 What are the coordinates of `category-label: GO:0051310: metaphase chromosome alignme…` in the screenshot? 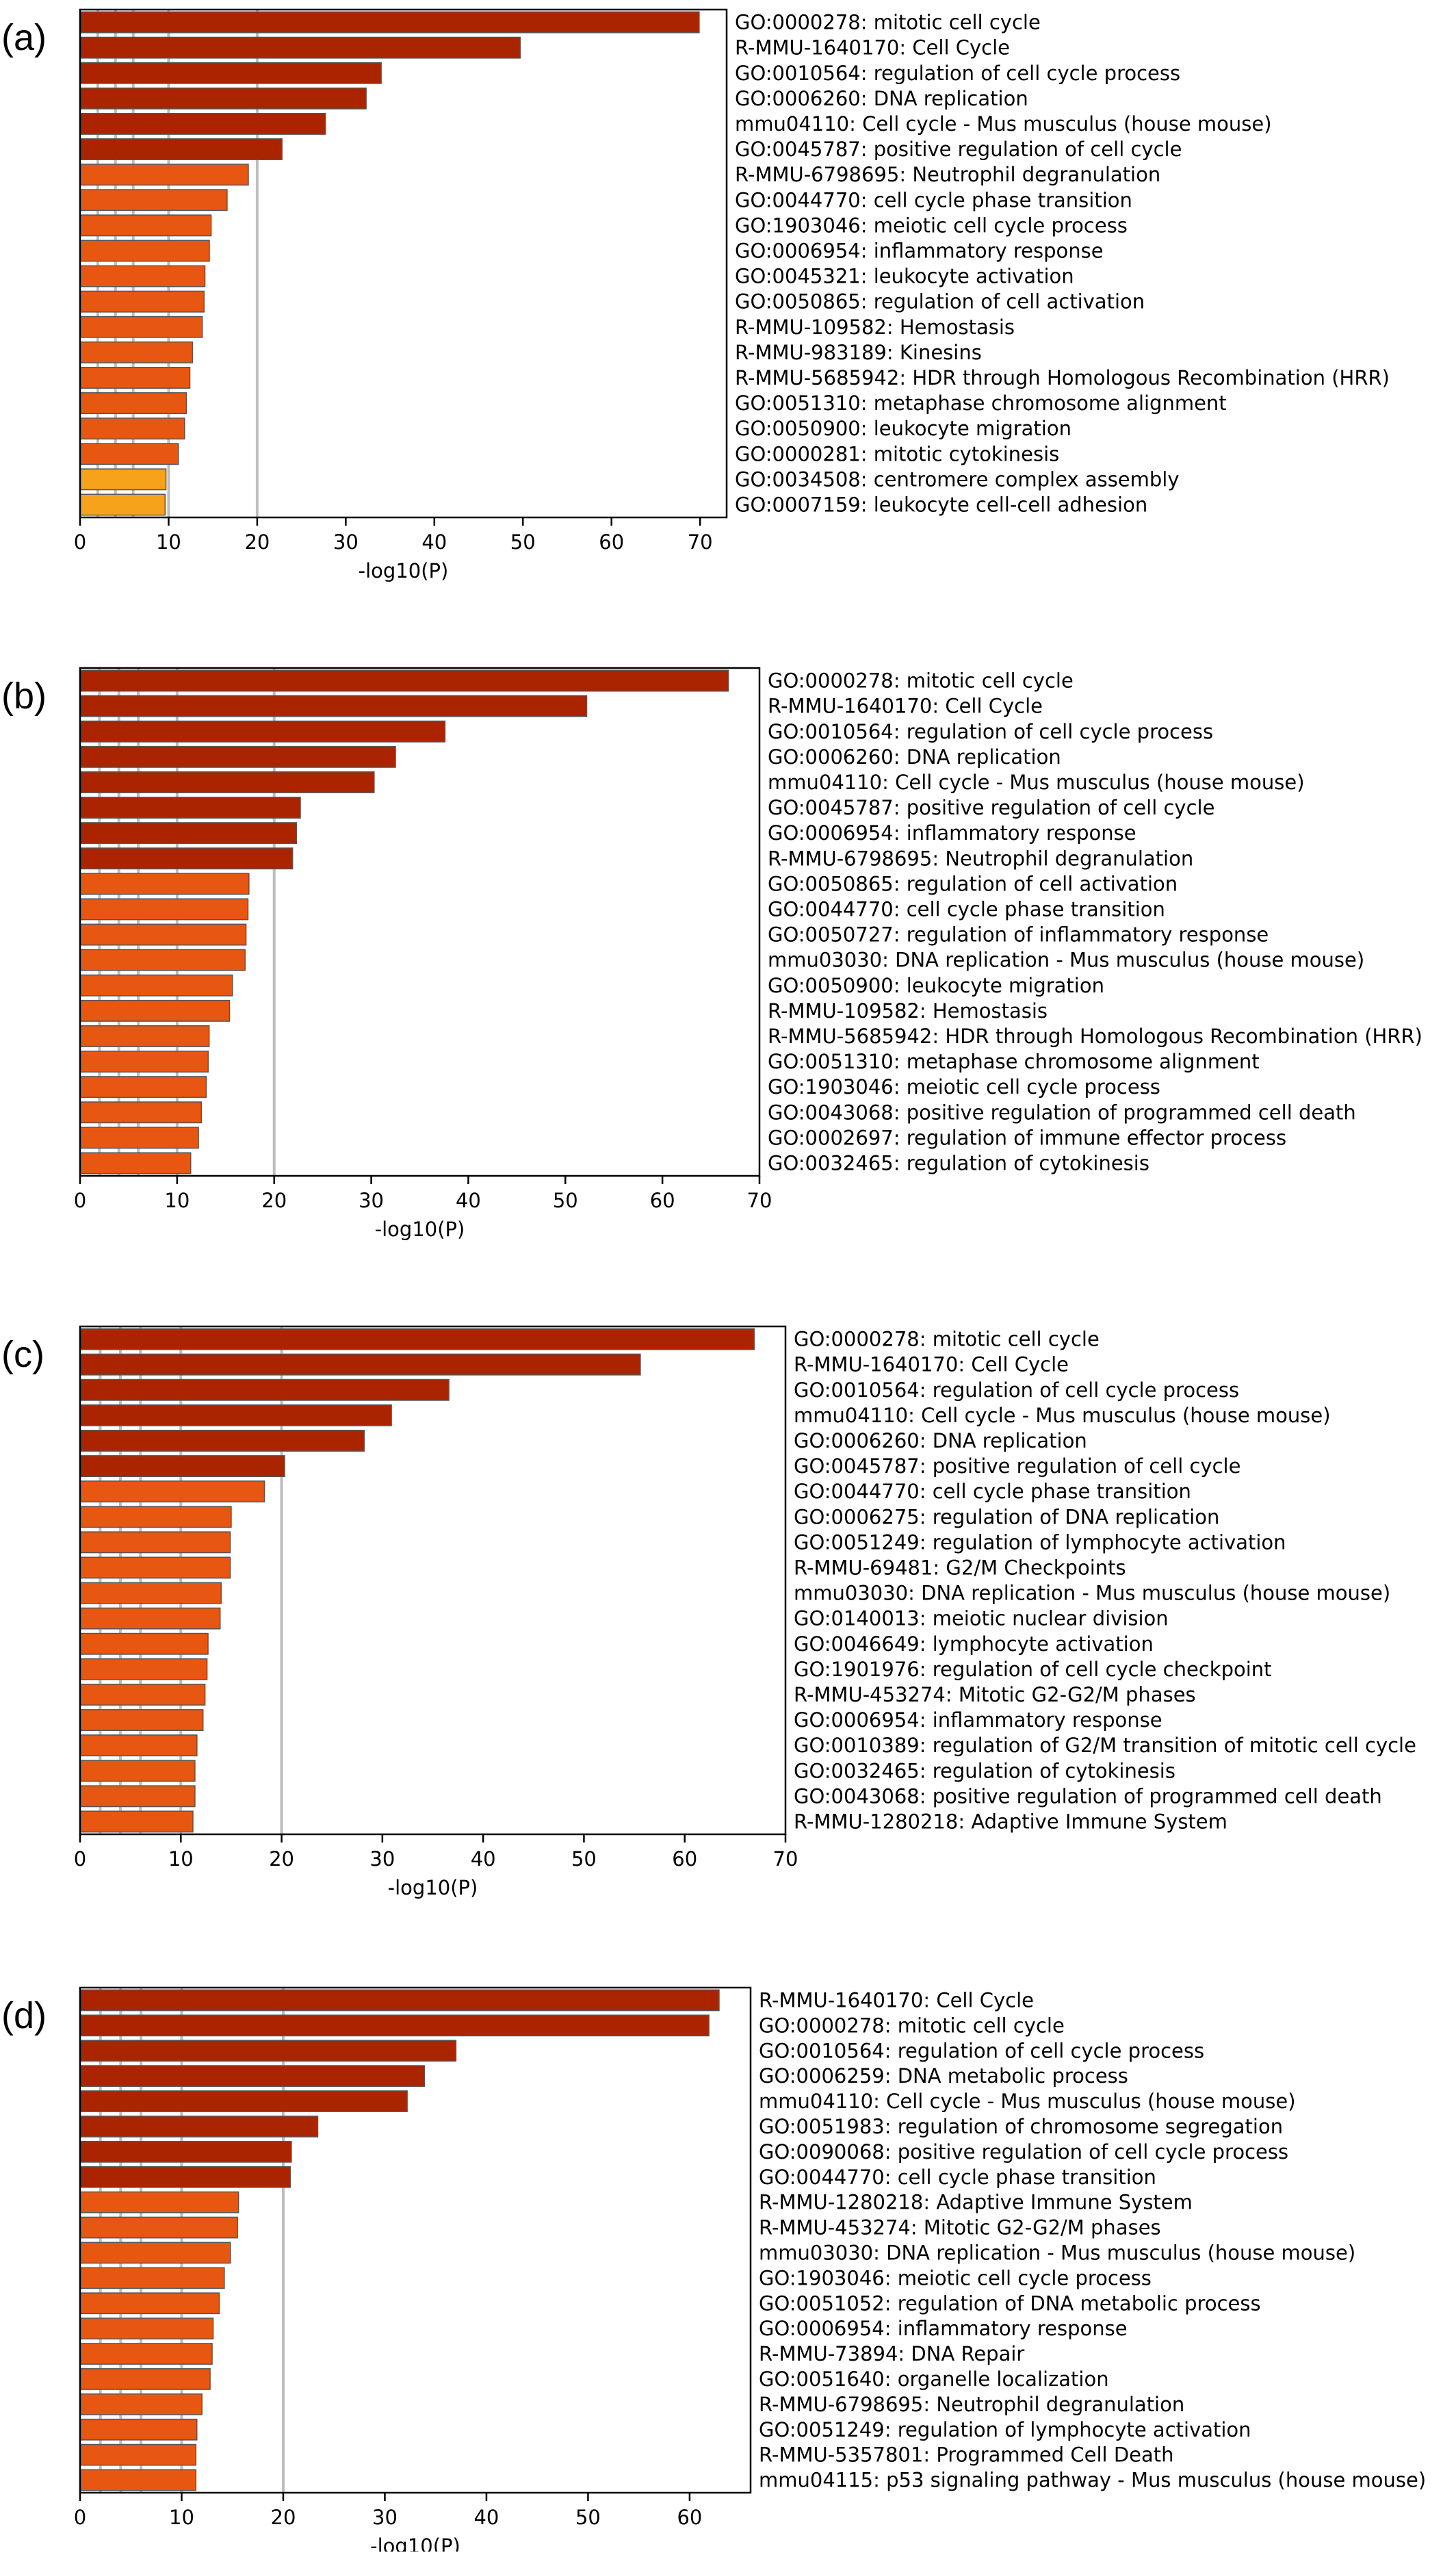 It's located at (1014, 1061).